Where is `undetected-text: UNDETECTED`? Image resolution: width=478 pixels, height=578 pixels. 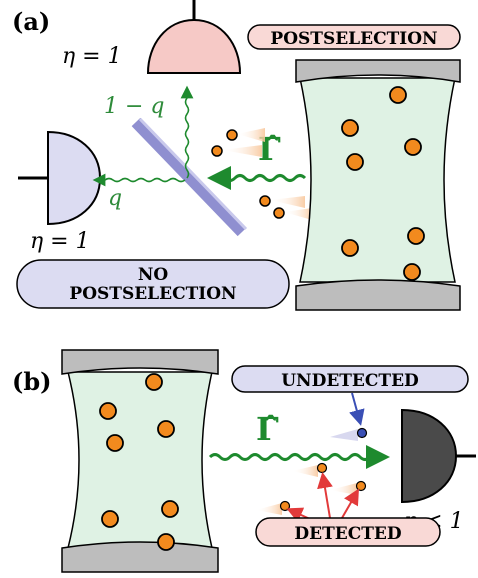
undetected-text: UNDETECTED is located at coordinates (350, 381).